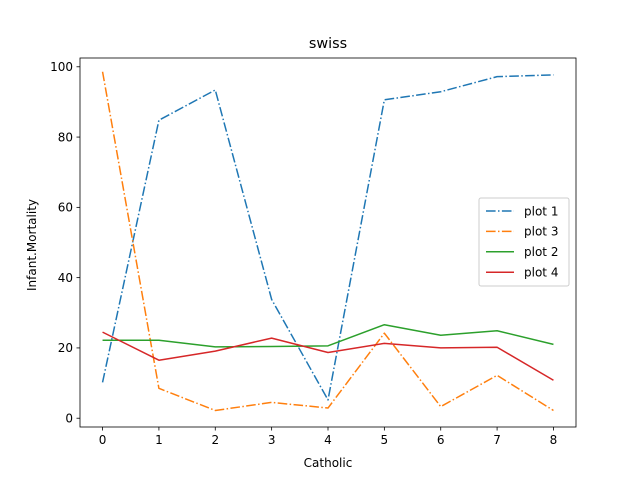 This screenshot has height=480, width=640. What do you see at coordinates (272, 440) in the screenshot?
I see `x-tick-label: 3` at bounding box center [272, 440].